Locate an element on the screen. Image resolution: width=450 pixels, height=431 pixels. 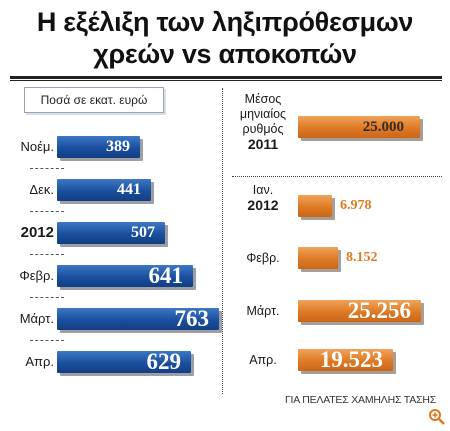
right-divider is located at coordinates (337, 176).